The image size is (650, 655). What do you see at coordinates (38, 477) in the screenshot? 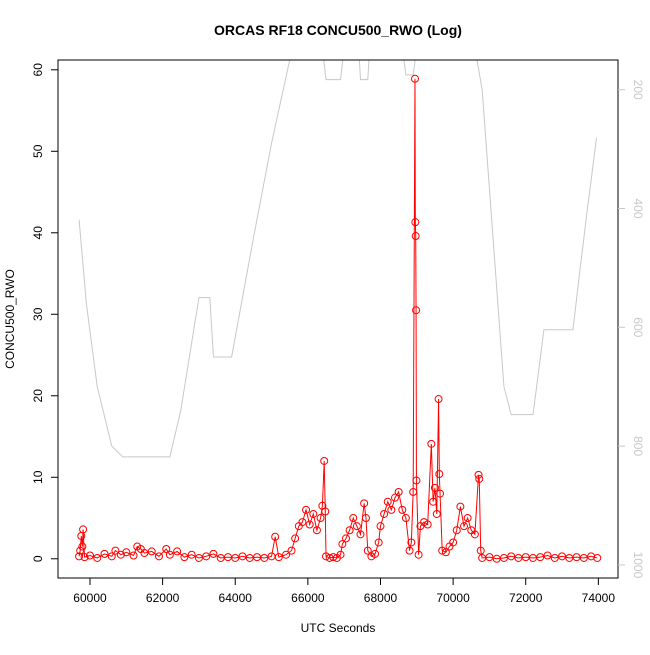
I see `y-tick-label: 10` at bounding box center [38, 477].